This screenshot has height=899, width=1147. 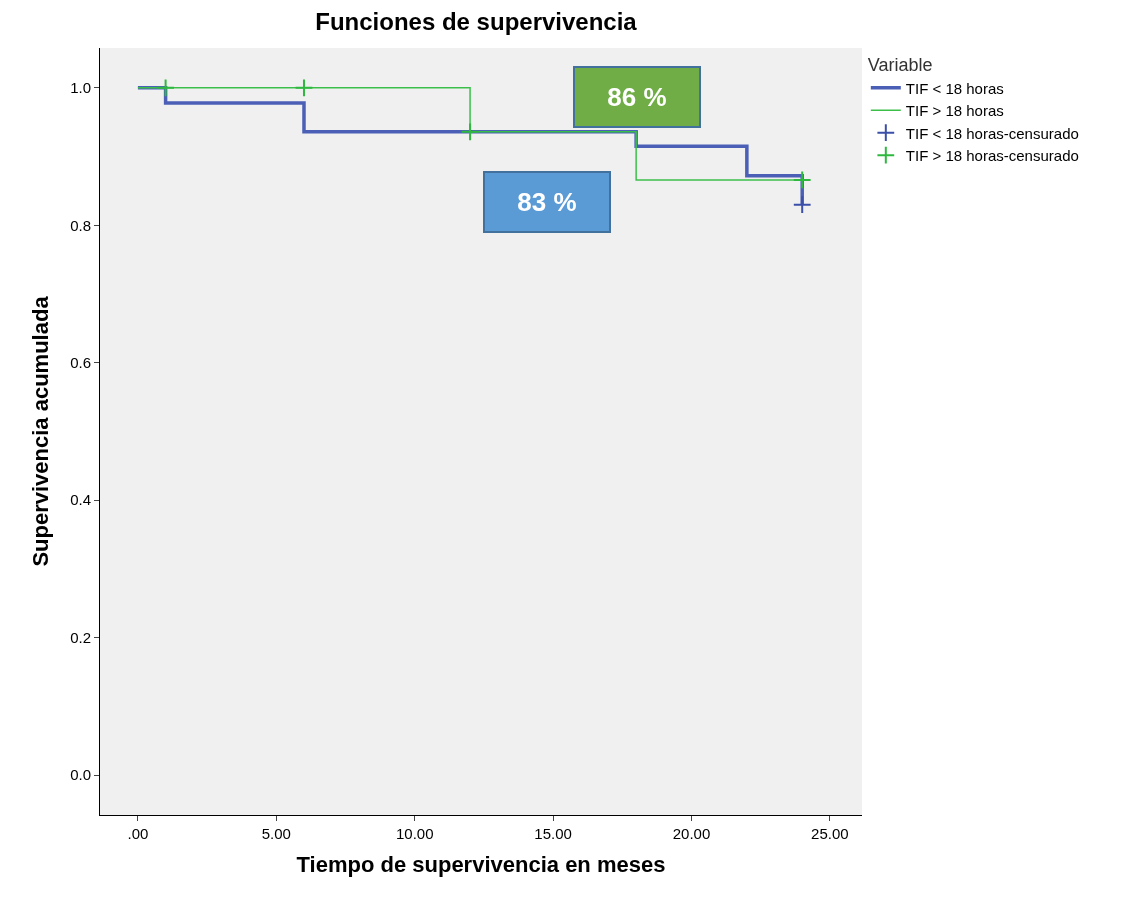 I want to click on x-tick-label: .00, so click(x=138, y=833).